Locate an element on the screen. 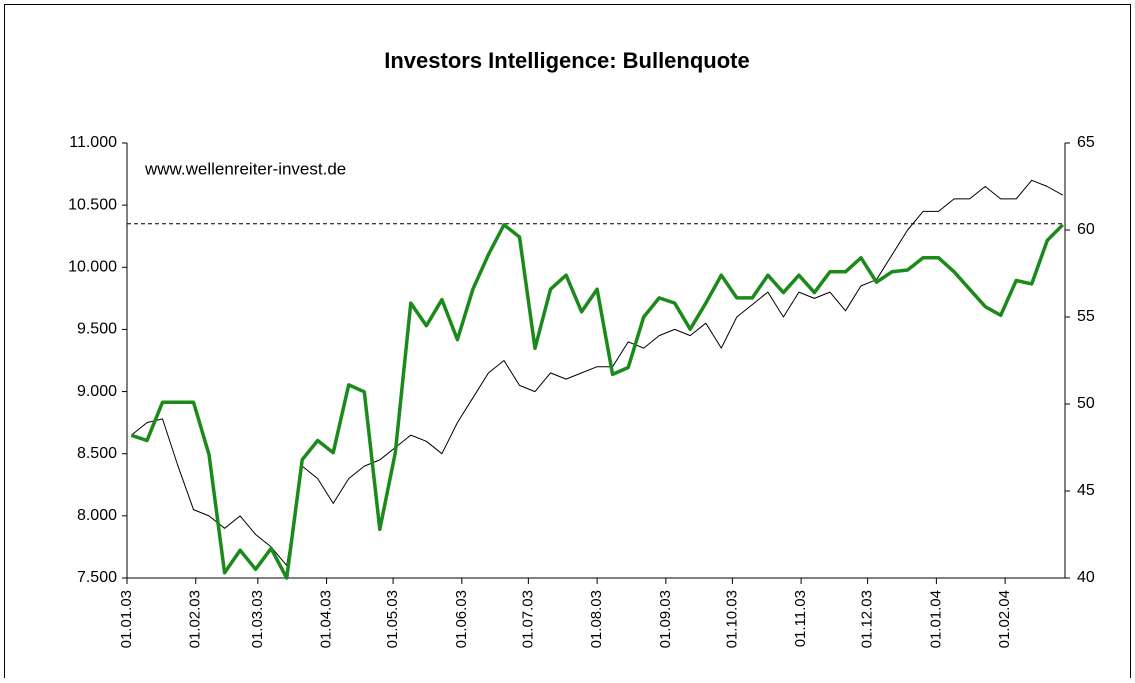 The width and height of the screenshot is (1135, 683). x-tick-label: 01.02.03 is located at coordinates (195, 619).